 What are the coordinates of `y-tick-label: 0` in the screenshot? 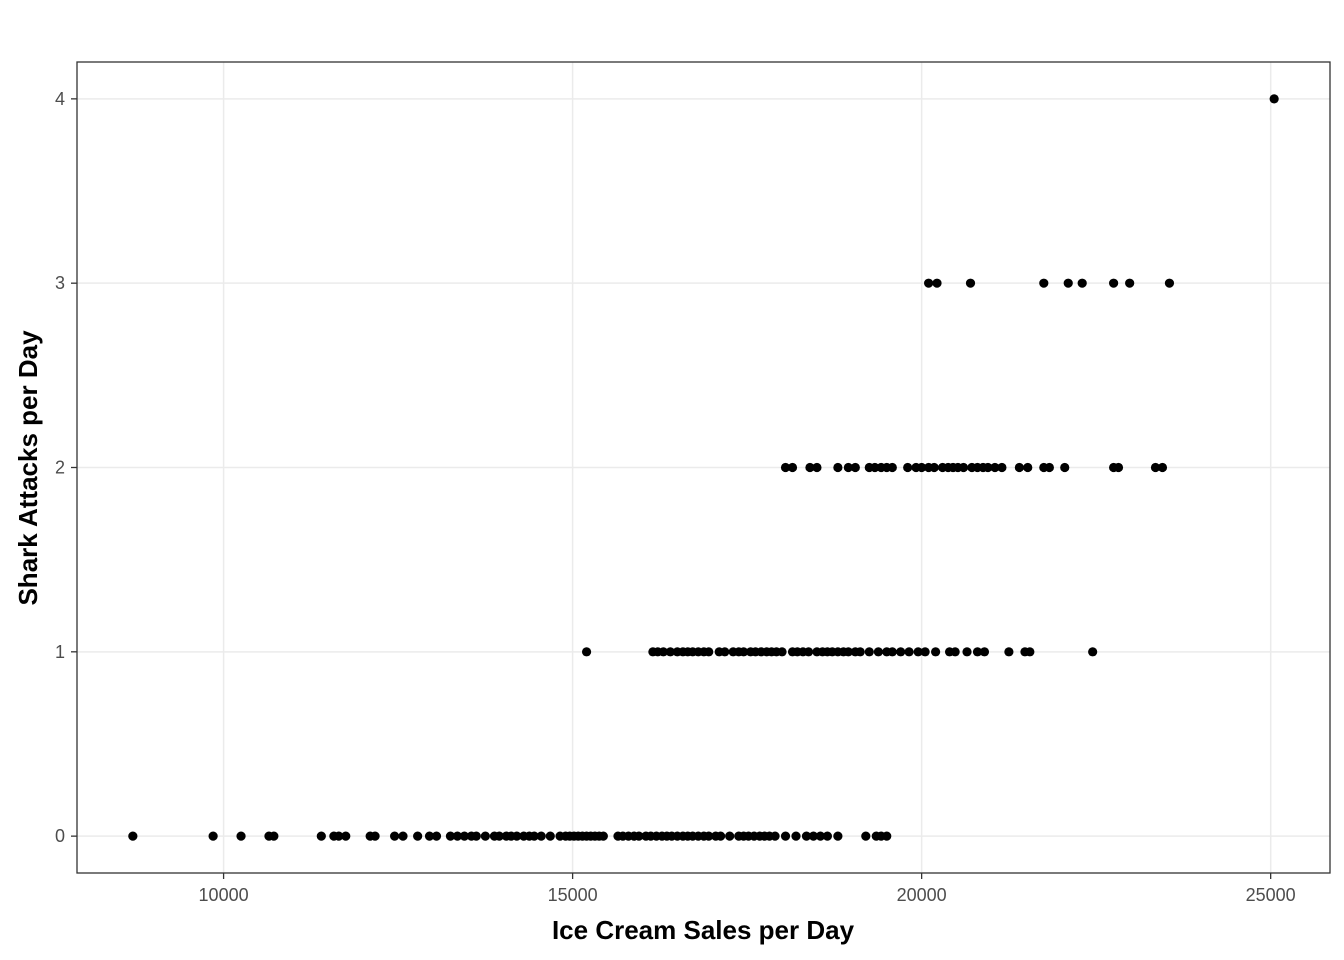 It's located at (60, 836).